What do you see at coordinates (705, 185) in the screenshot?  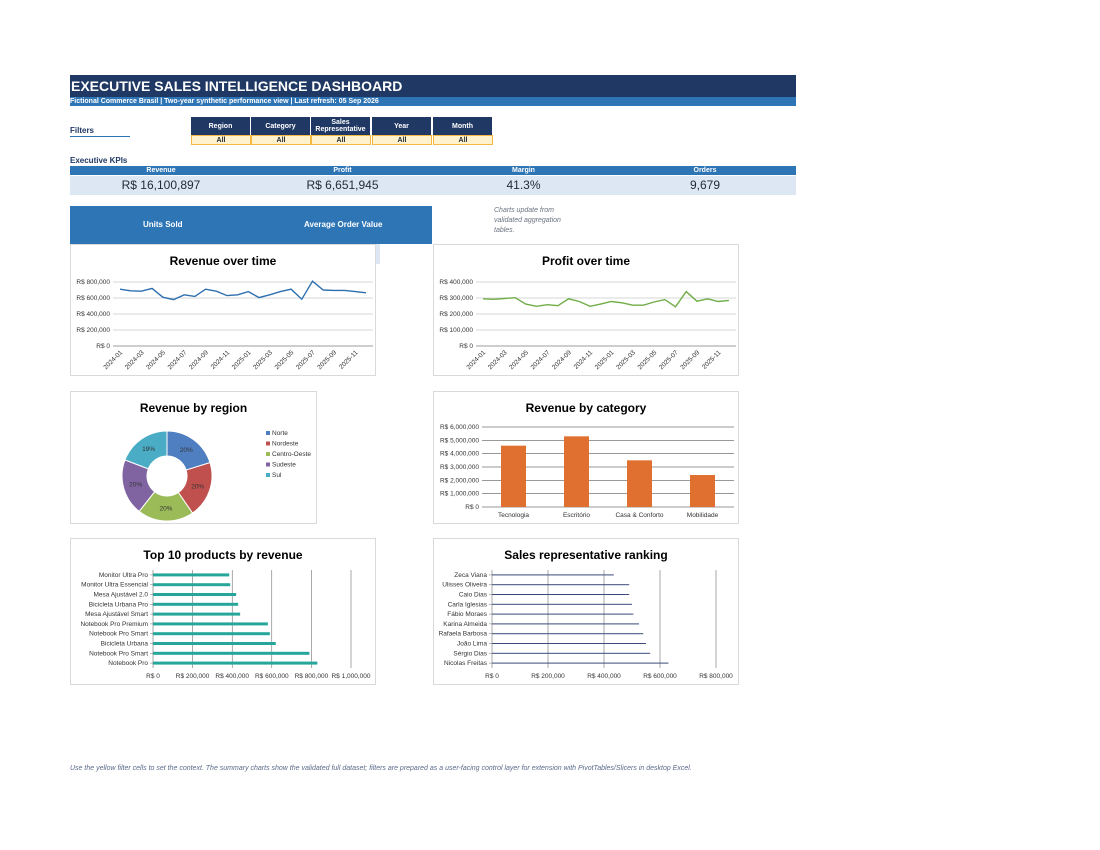 I see `kpi-orders-value: 9,679` at bounding box center [705, 185].